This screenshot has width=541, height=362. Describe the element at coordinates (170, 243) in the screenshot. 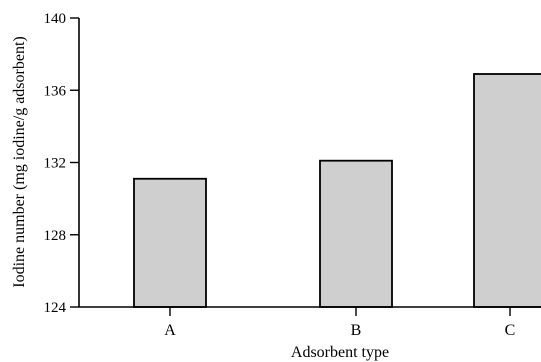

I see `bar-A` at that location.